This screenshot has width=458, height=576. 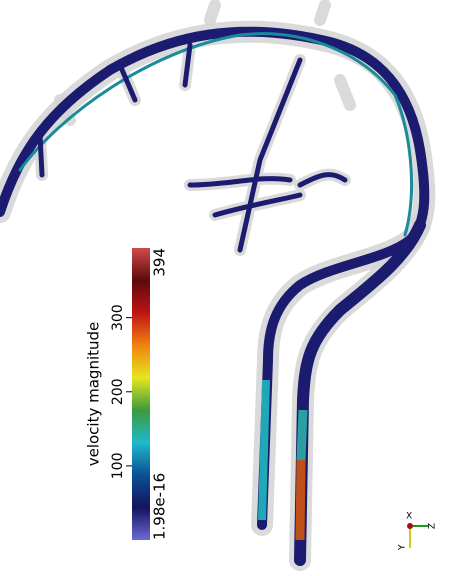 I want to click on axis-label: Z, so click(x=433, y=526).